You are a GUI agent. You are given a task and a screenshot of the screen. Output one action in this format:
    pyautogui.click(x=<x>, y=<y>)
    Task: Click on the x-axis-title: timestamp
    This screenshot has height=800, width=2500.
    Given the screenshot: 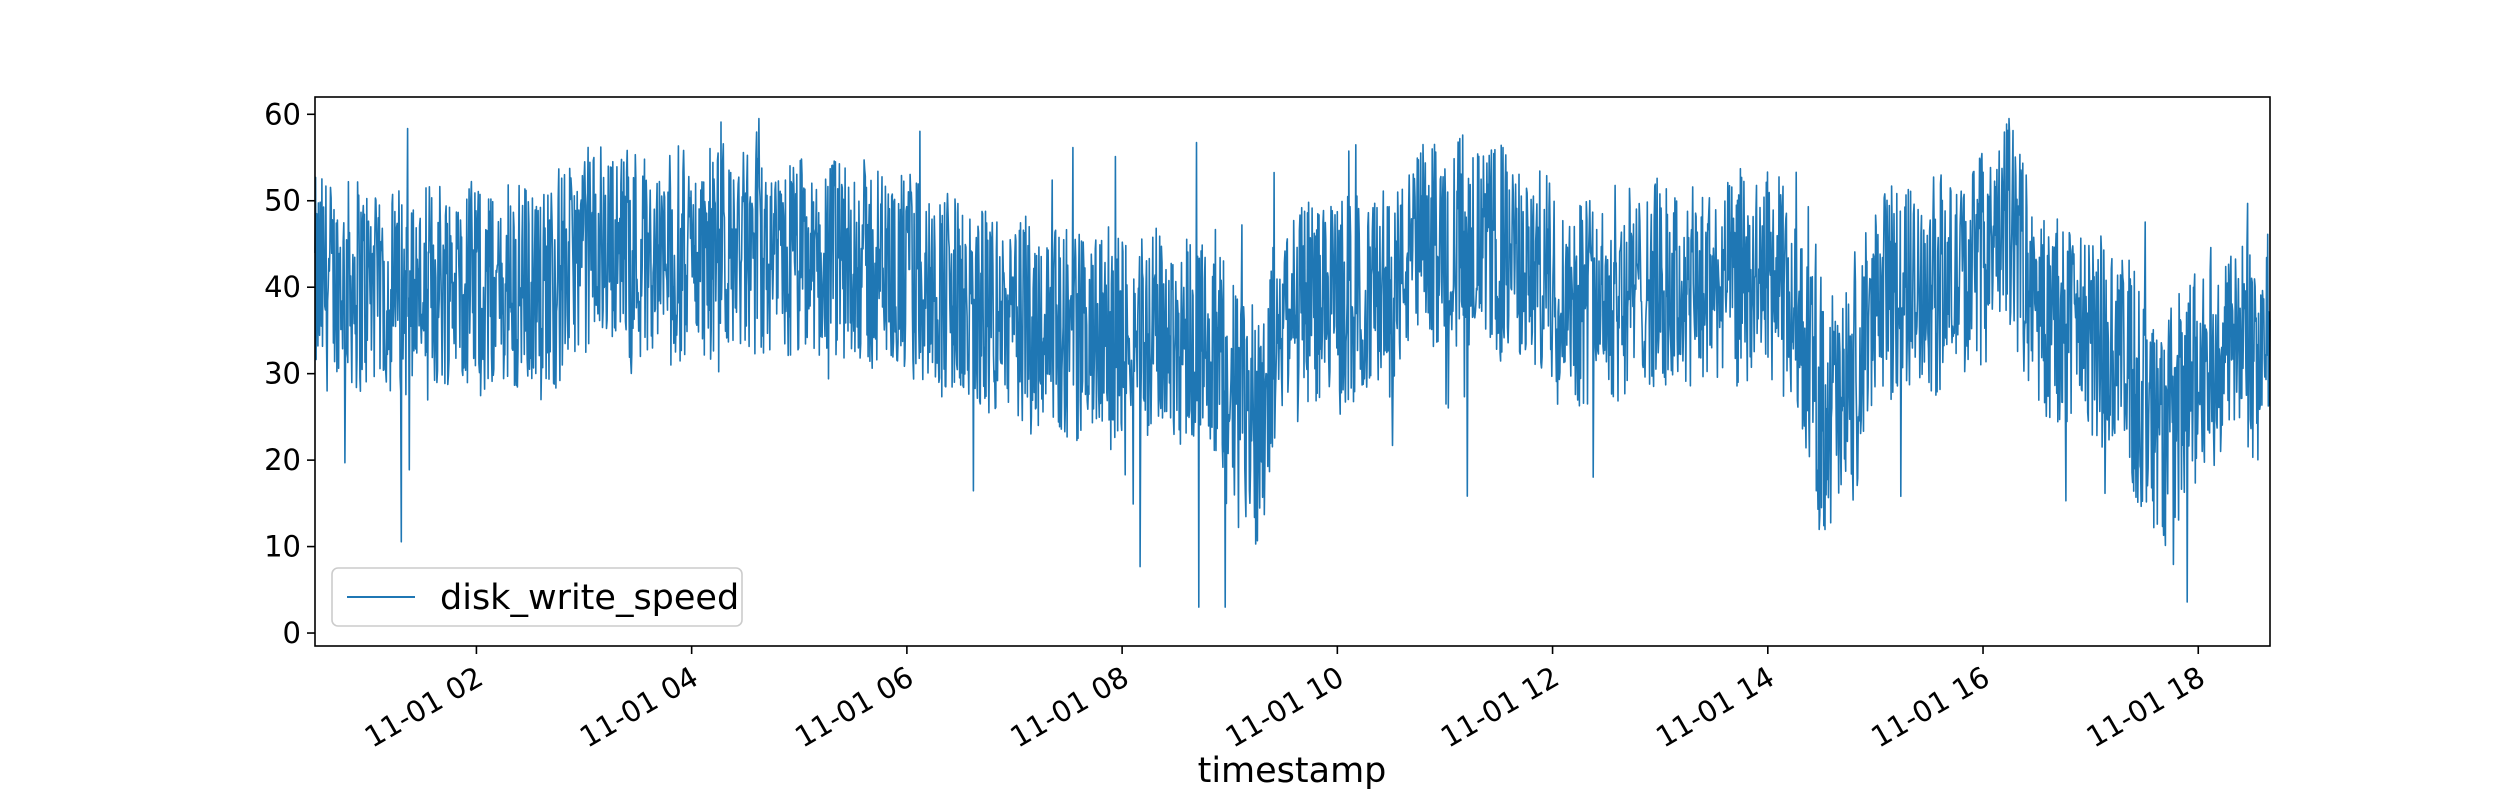 What is the action you would take?
    pyautogui.click(x=1292, y=771)
    